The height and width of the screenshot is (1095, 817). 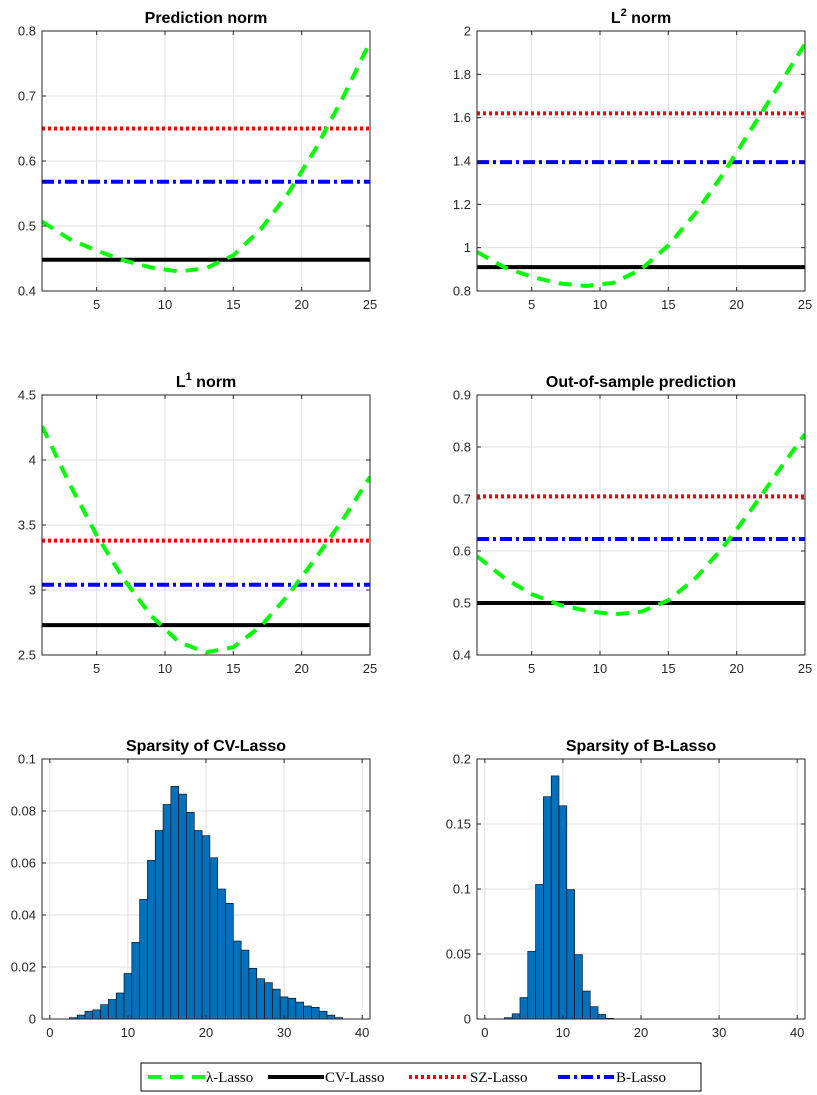 What do you see at coordinates (354, 1078) in the screenshot?
I see `legend-label-cv-lasso: CV-Lasso` at bounding box center [354, 1078].